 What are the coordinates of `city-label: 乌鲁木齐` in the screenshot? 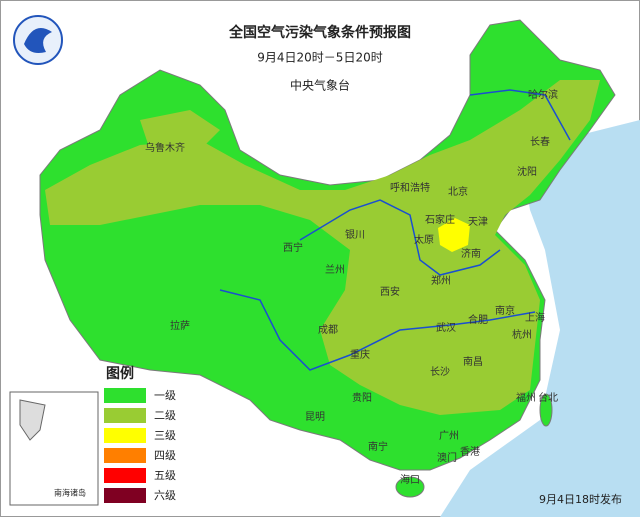 It's located at (165, 147).